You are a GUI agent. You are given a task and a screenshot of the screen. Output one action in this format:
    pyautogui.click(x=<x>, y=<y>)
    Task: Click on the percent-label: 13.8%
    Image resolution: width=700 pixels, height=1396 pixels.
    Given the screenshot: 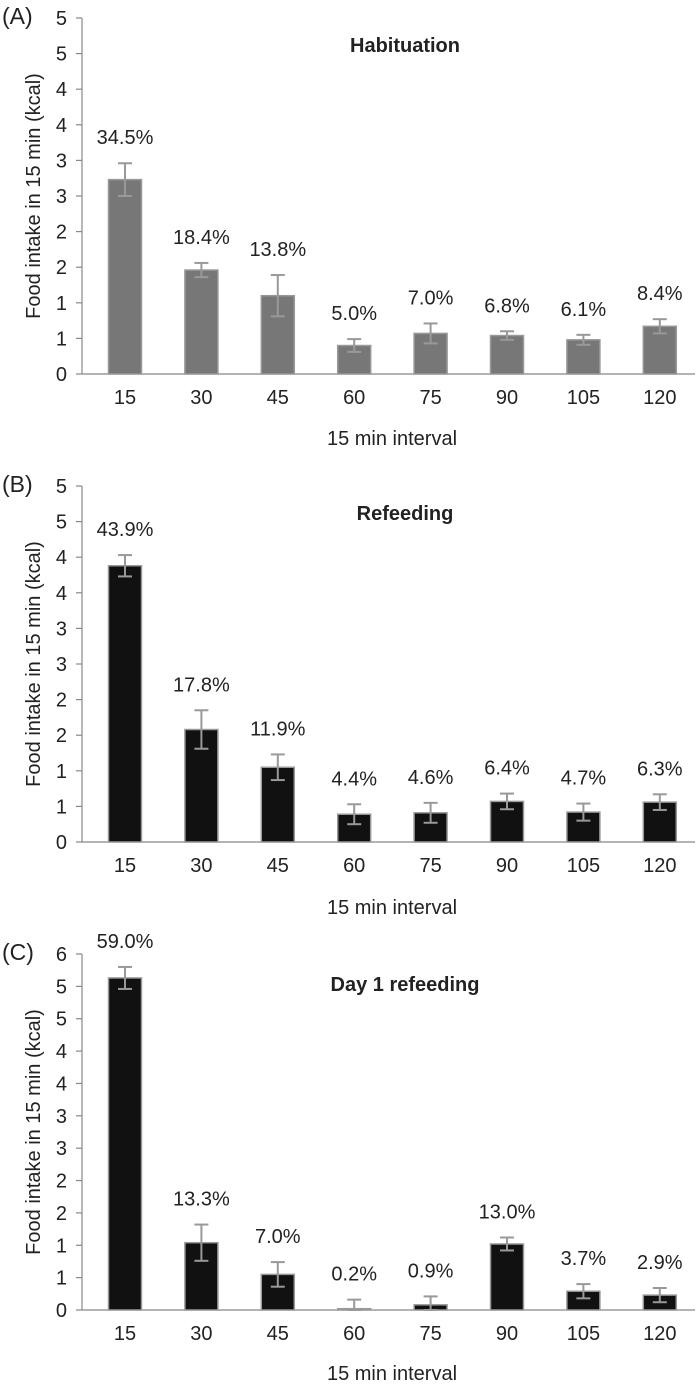 What is the action you would take?
    pyautogui.click(x=277, y=250)
    